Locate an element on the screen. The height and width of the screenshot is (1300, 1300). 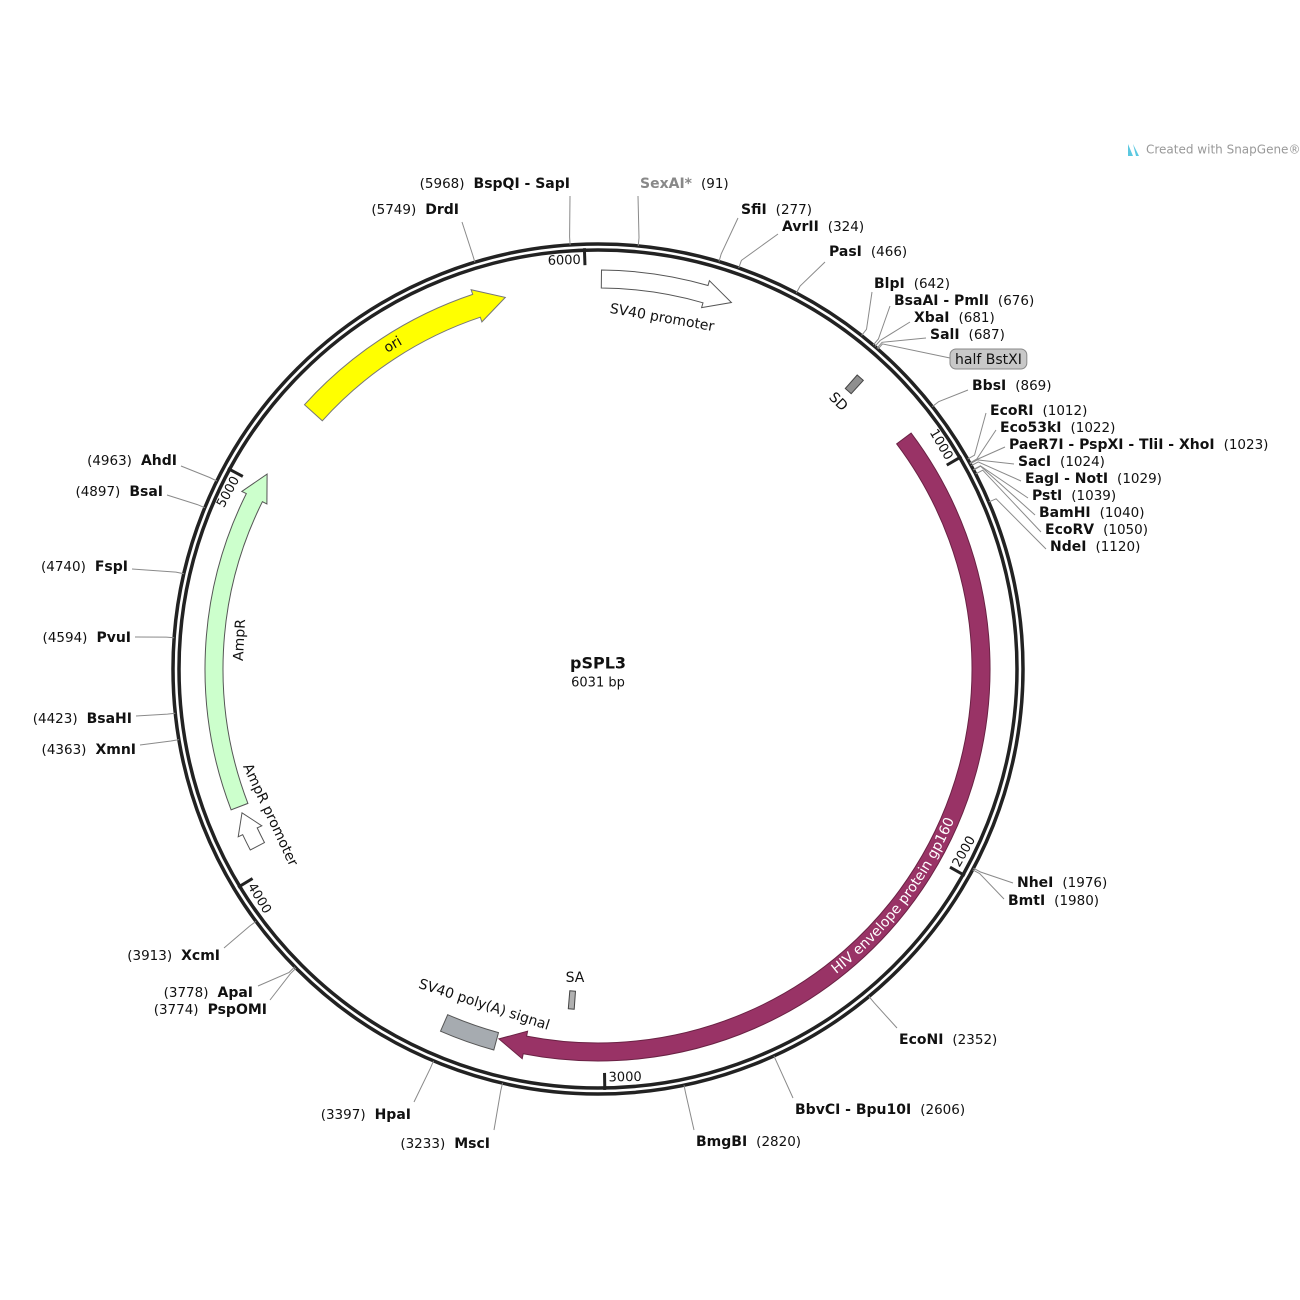
site-name: PasI is located at coordinates (845, 252).